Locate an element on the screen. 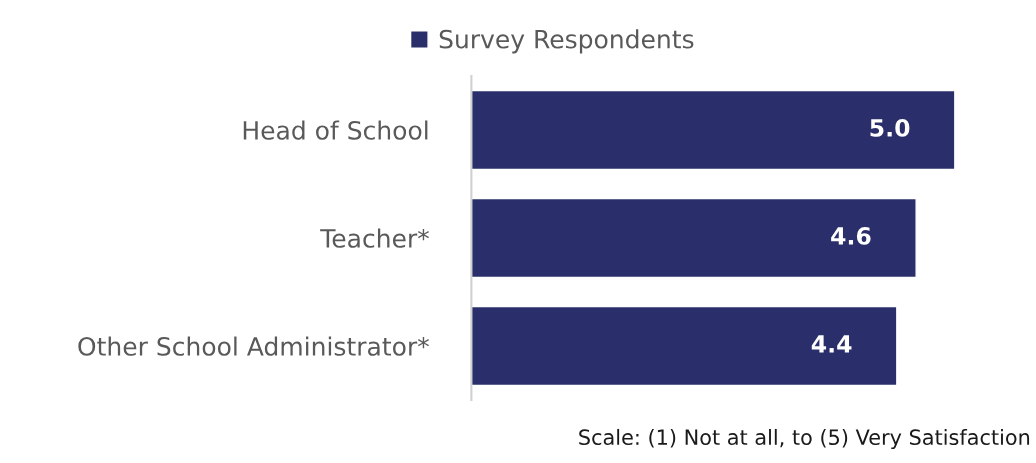 The height and width of the screenshot is (463, 1036). data-label: 4.4 is located at coordinates (831, 344).